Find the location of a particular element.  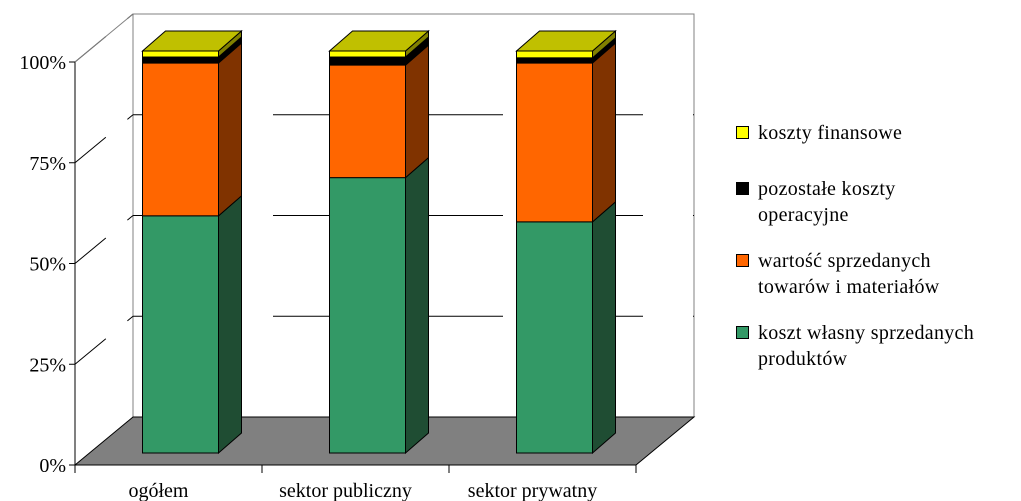

legend-label-line: pozostałe koszty is located at coordinates (827, 189).